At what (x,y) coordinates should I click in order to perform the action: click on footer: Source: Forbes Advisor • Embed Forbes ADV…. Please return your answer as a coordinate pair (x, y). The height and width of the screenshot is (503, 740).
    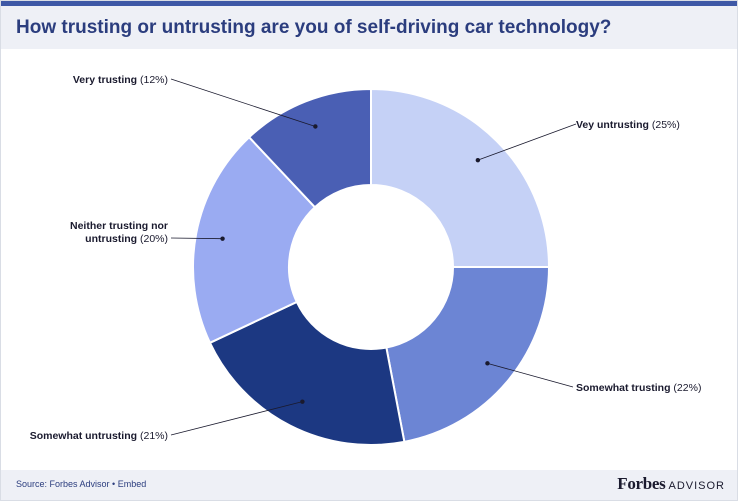
    Looking at the image, I should click on (369, 485).